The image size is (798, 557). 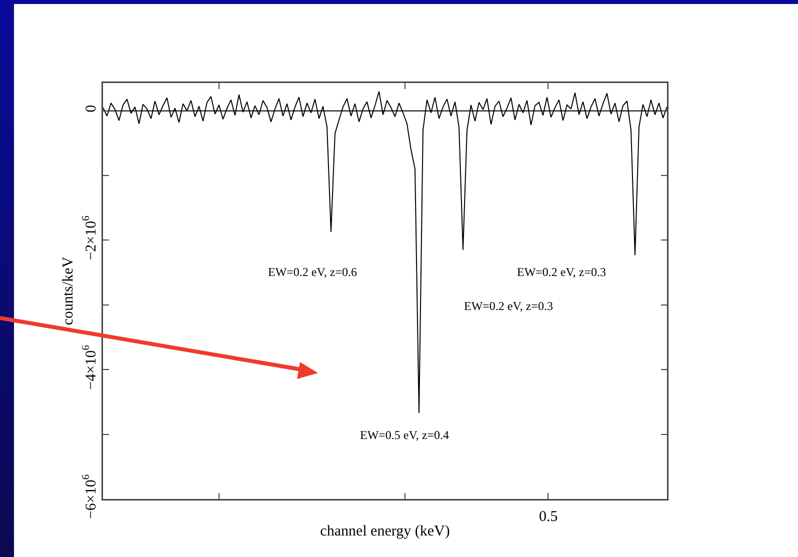 What do you see at coordinates (548, 517) in the screenshot?
I see `text: 0.5` at bounding box center [548, 517].